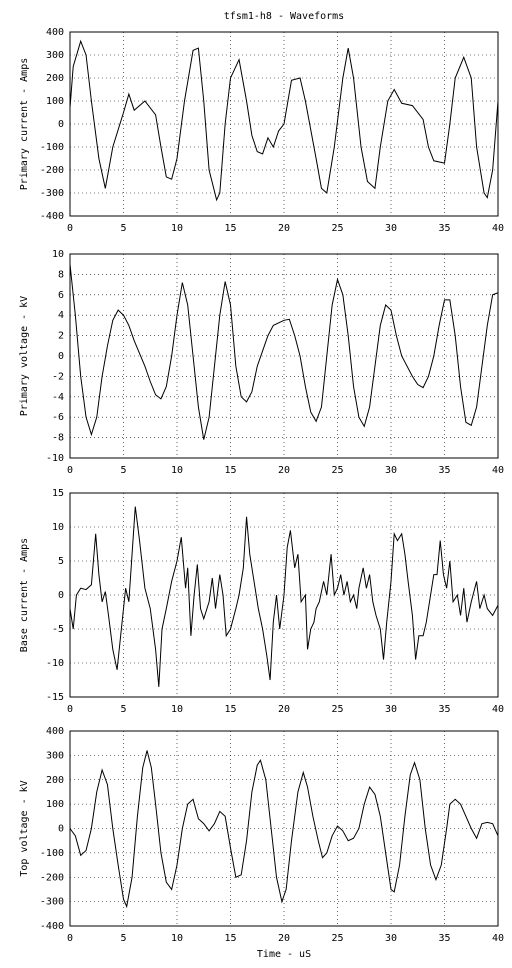 This screenshot has width=512, height=968. What do you see at coordinates (61, 295) in the screenshot?
I see `y-tick-label: 6` at bounding box center [61, 295].